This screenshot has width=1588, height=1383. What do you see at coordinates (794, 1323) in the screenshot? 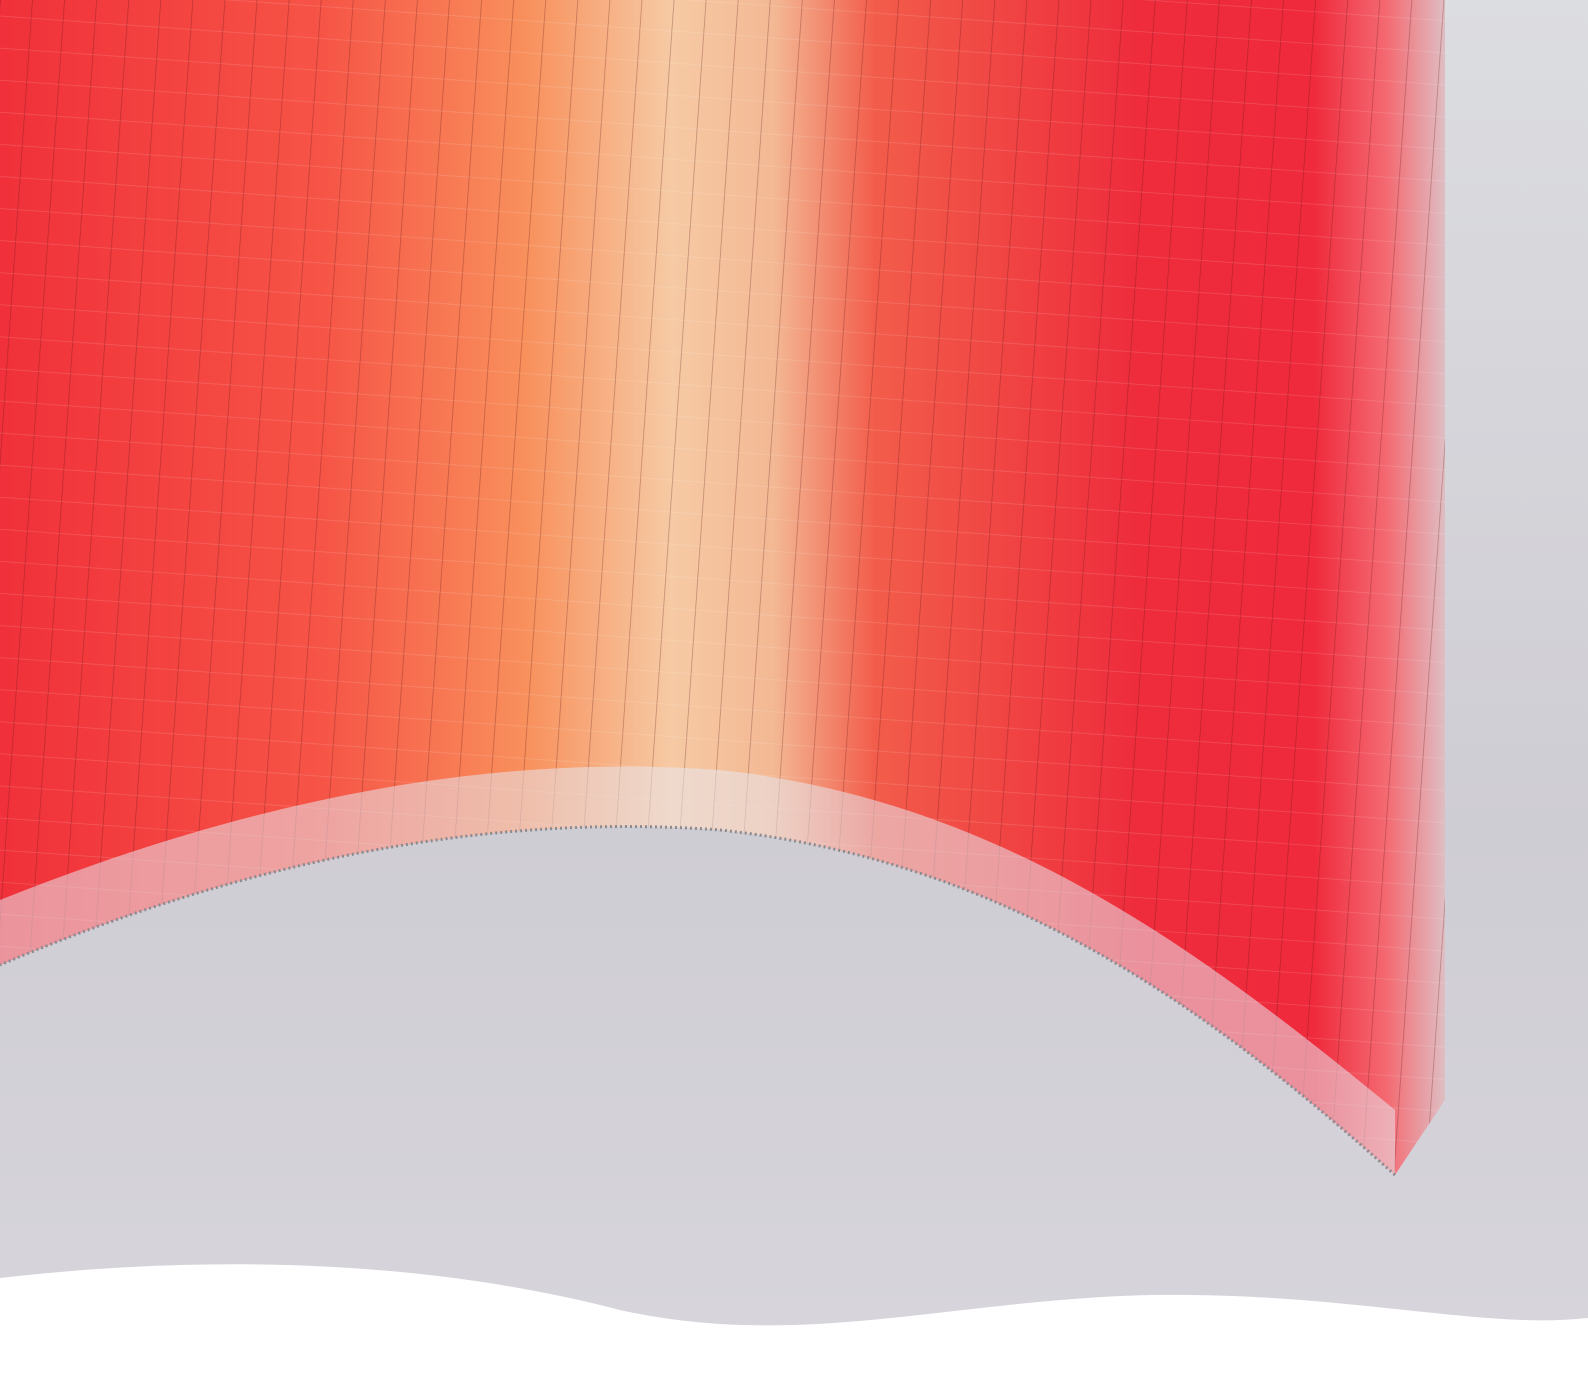
I see `foreground-wave` at bounding box center [794, 1323].